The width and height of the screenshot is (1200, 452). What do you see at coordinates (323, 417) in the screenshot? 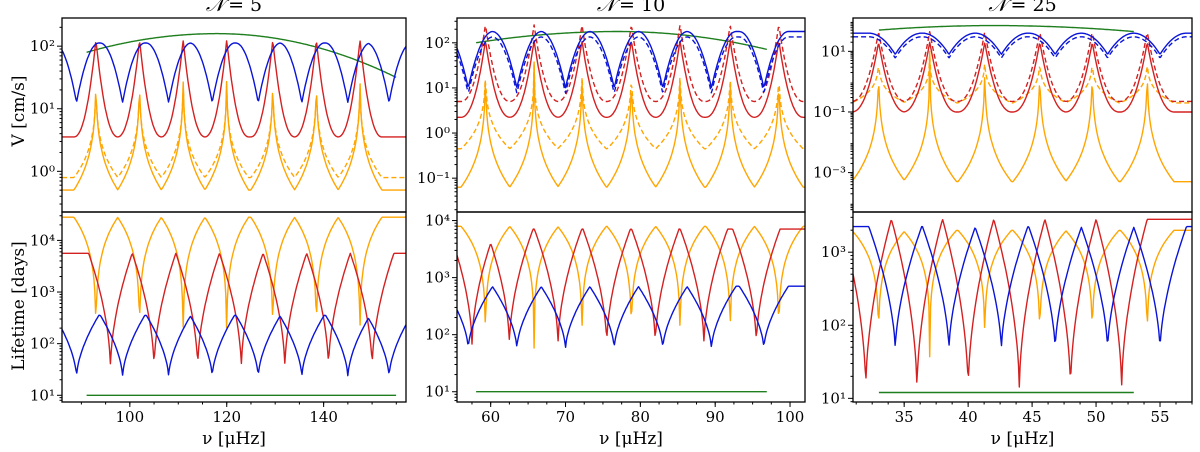
I see `x-tick-label: 140` at bounding box center [323, 417].